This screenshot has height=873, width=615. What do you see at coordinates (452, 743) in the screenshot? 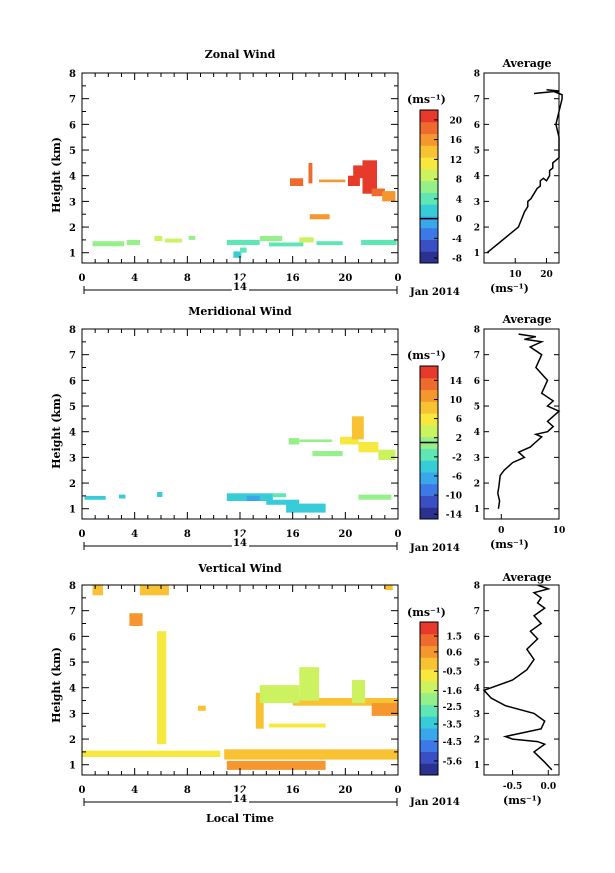
I see `colorbar-tick-label: -4.5` at bounding box center [452, 743].